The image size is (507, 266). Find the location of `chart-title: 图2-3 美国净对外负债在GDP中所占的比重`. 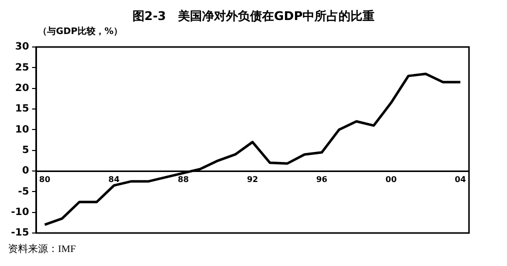

chart-title: 图2-3 美国净对外负债在GDP中所占的比重 is located at coordinates (253, 16).